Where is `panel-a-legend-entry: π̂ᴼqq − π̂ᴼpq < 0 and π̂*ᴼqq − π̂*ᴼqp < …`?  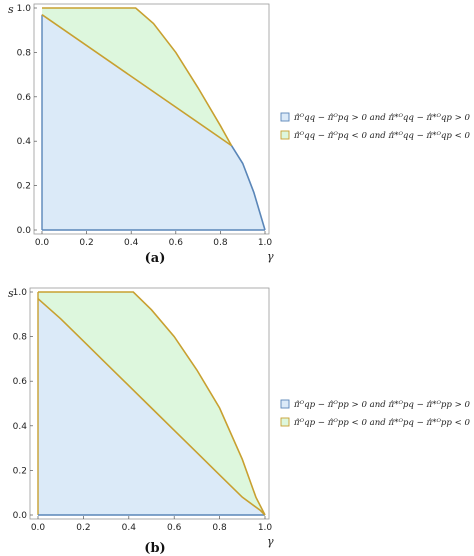 panel-a-legend-entry: π̂ᴼqq − π̂ᴼpq < 0 and π̂*ᴼqq − π̂*ᴼqp < … is located at coordinates (382, 135).